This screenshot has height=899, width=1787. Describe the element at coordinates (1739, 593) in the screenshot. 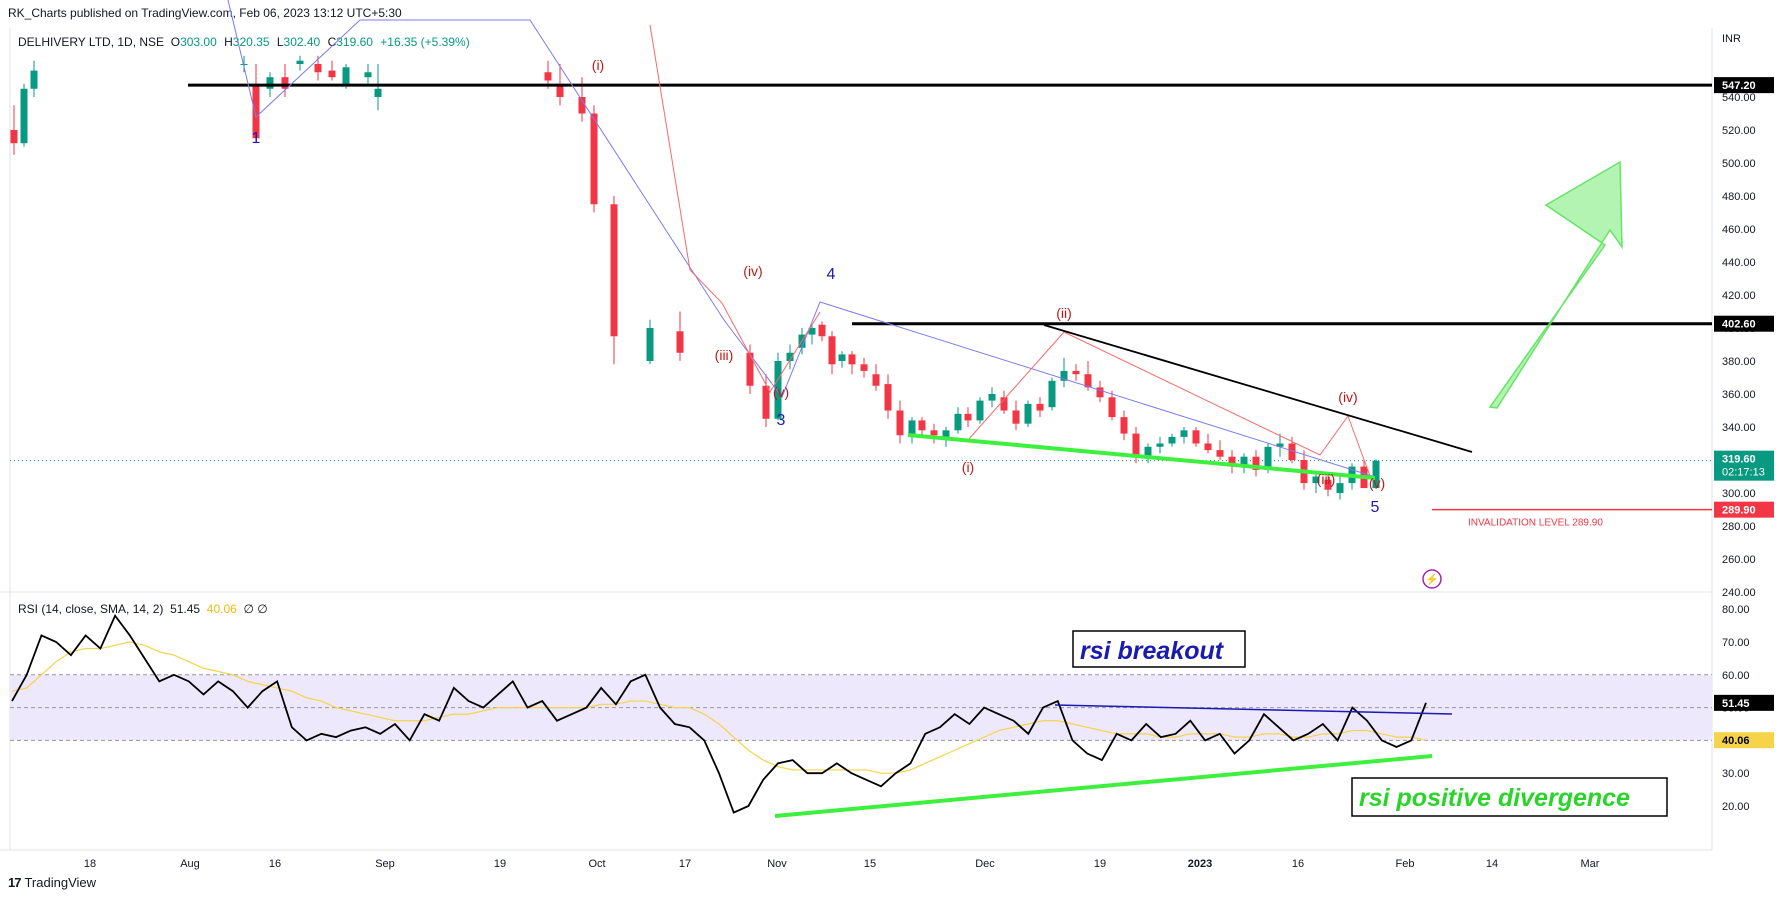

I see `price-tick-label: 240.00` at that location.